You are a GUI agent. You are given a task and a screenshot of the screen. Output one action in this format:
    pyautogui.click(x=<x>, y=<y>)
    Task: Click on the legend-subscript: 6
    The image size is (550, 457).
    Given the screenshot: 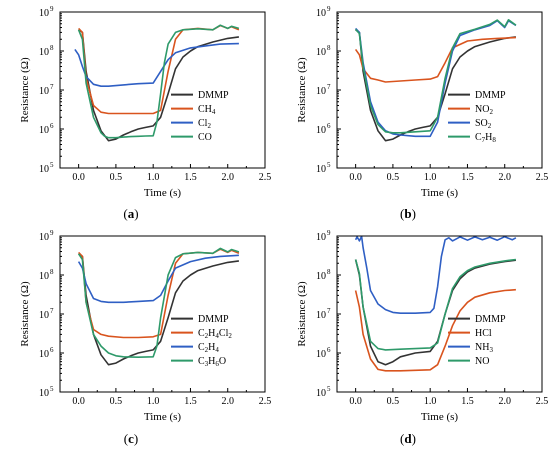 What is the action you would take?
    pyautogui.click(x=217, y=364)
    